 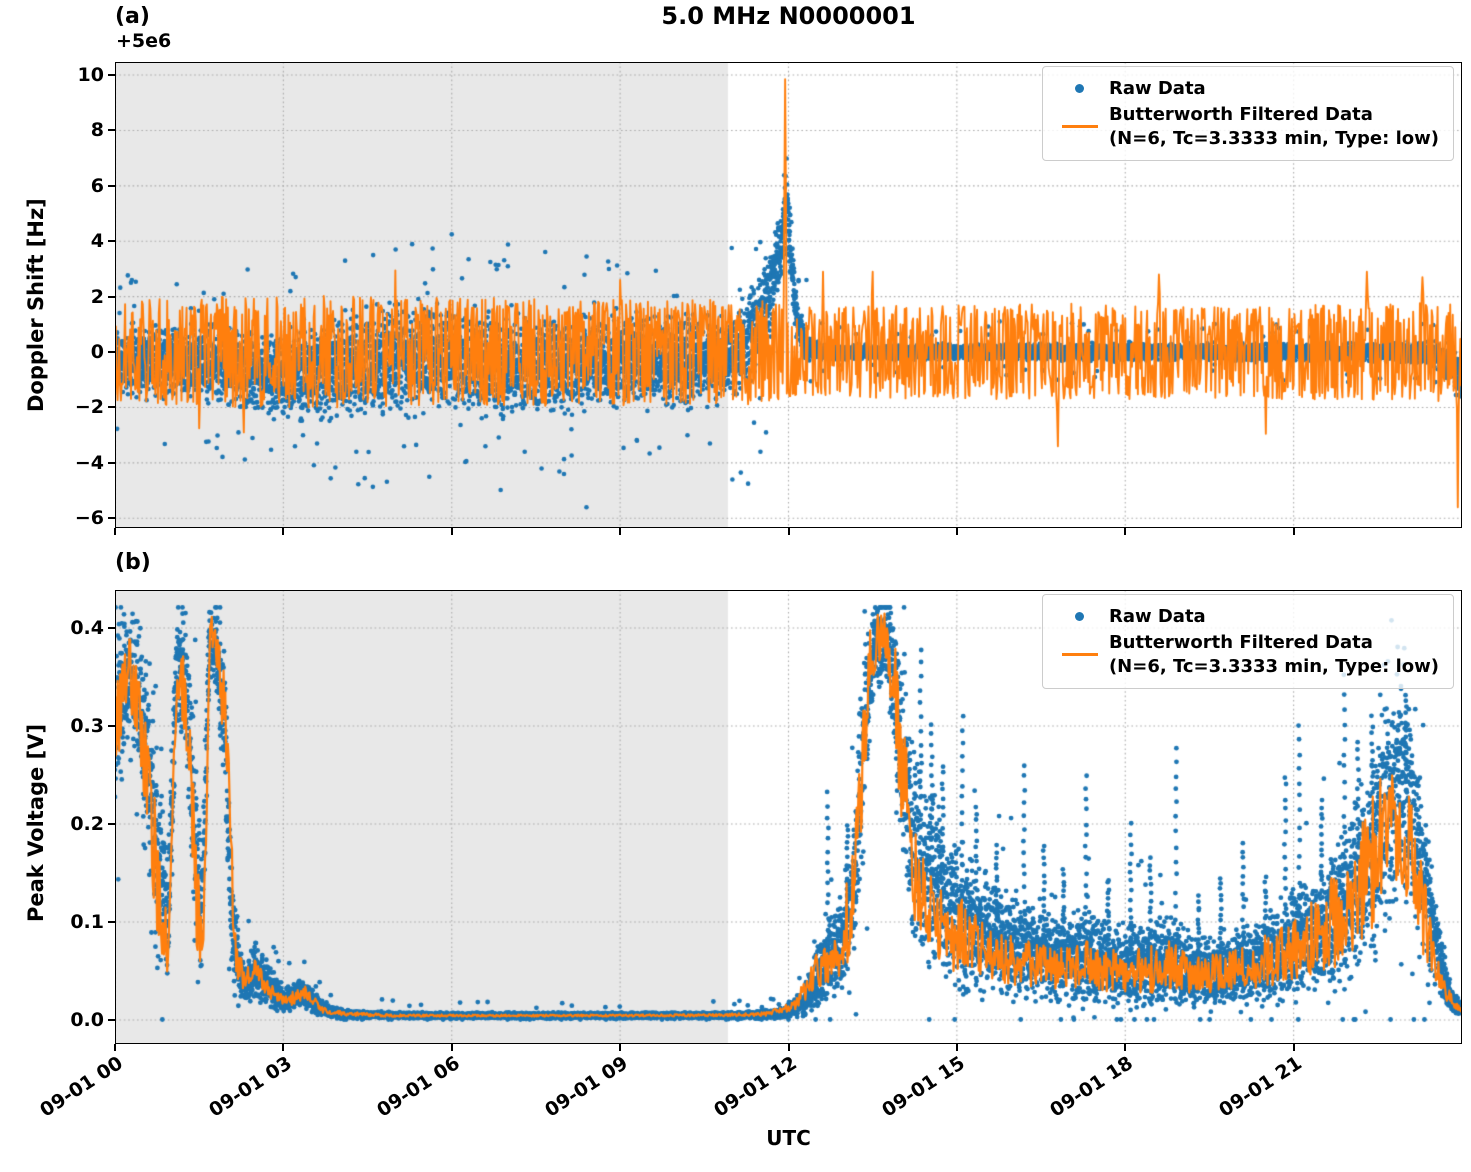 I want to click on panel-b-ylabel: Peak Voltage [V], so click(x=36, y=822).